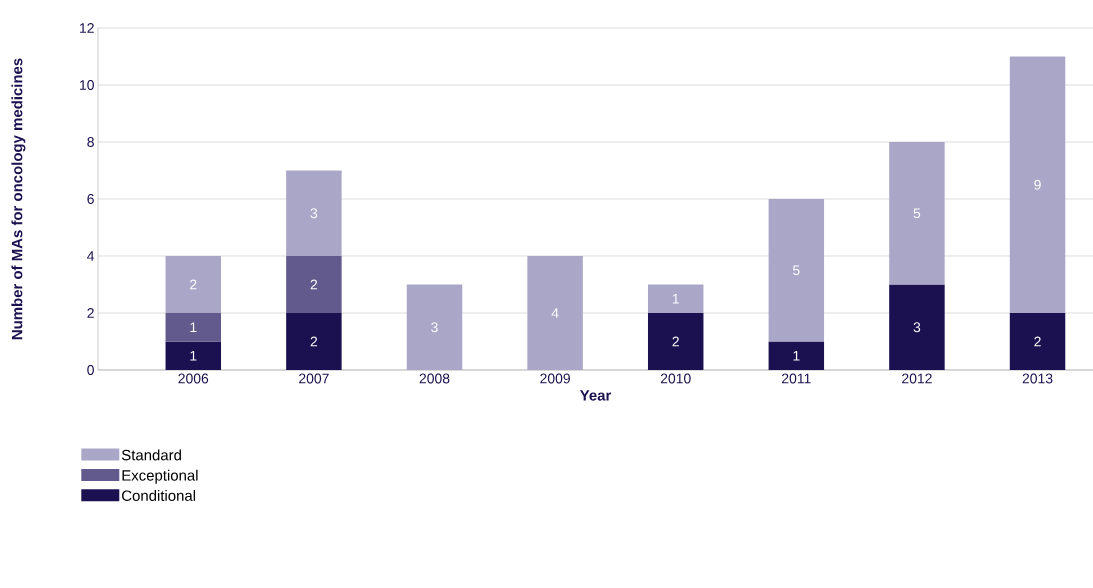 The height and width of the screenshot is (588, 1093). I want to click on y-tick-label: 2, so click(90, 313).